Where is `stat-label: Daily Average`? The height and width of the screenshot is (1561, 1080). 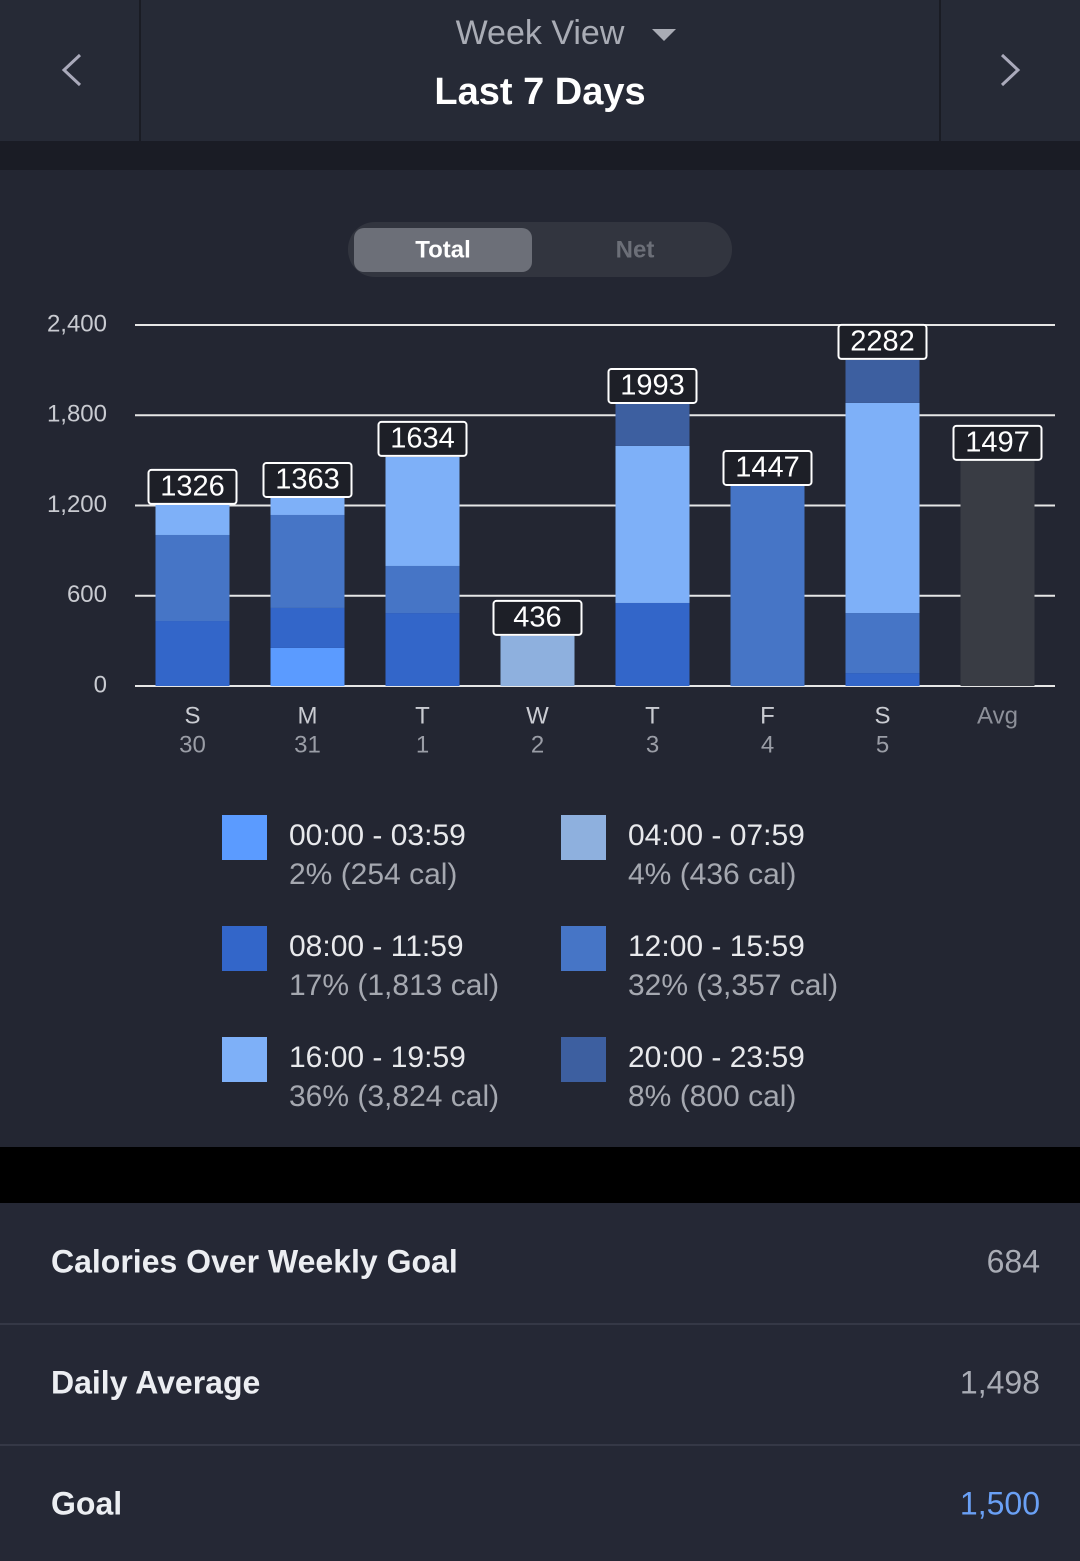 stat-label: Daily Average is located at coordinates (155, 1382).